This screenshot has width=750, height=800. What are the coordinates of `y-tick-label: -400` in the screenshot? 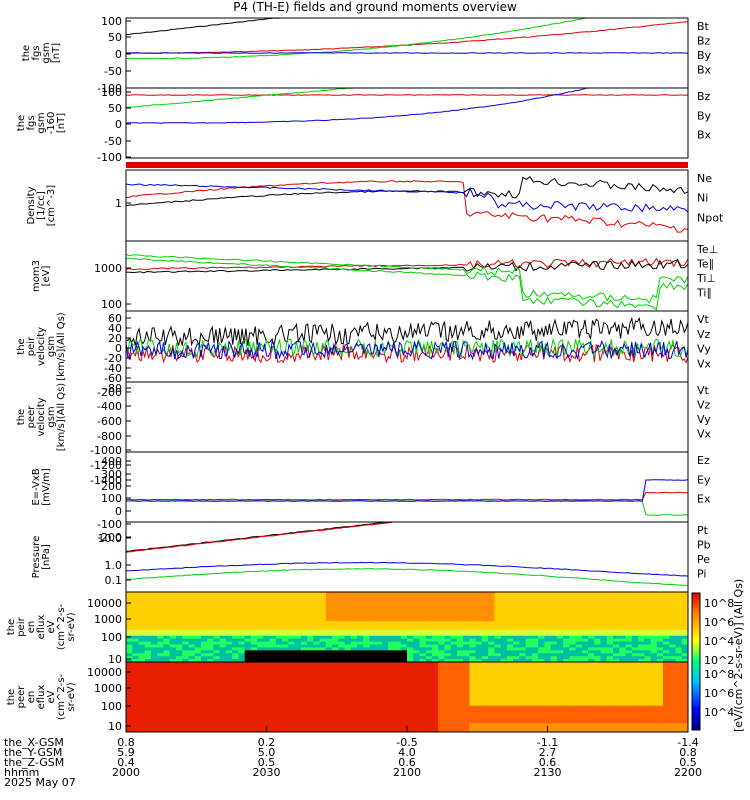 It's located at (109, 406).